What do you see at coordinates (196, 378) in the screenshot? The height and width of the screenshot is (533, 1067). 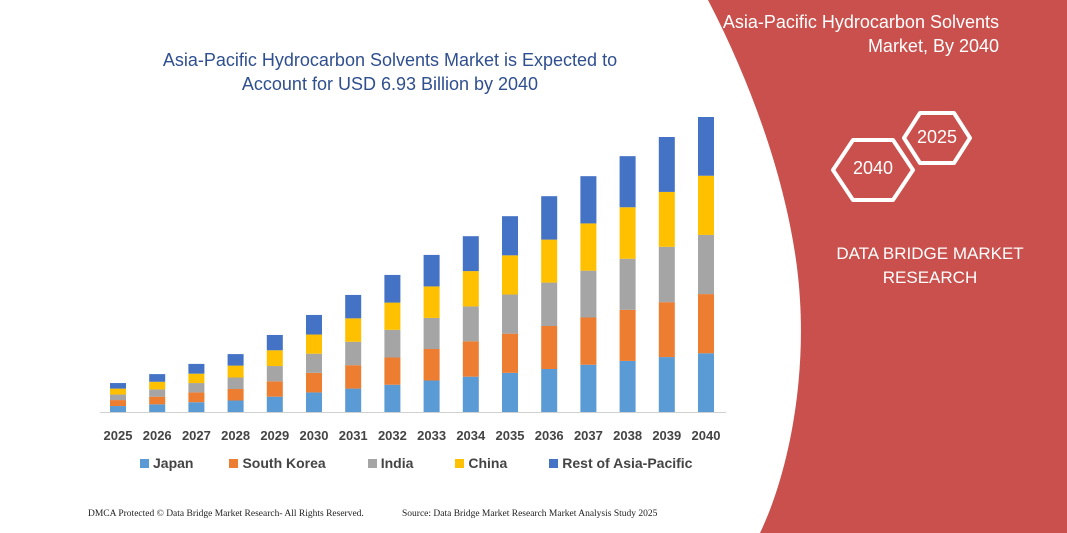 I see `bar-segment-china-2027` at bounding box center [196, 378].